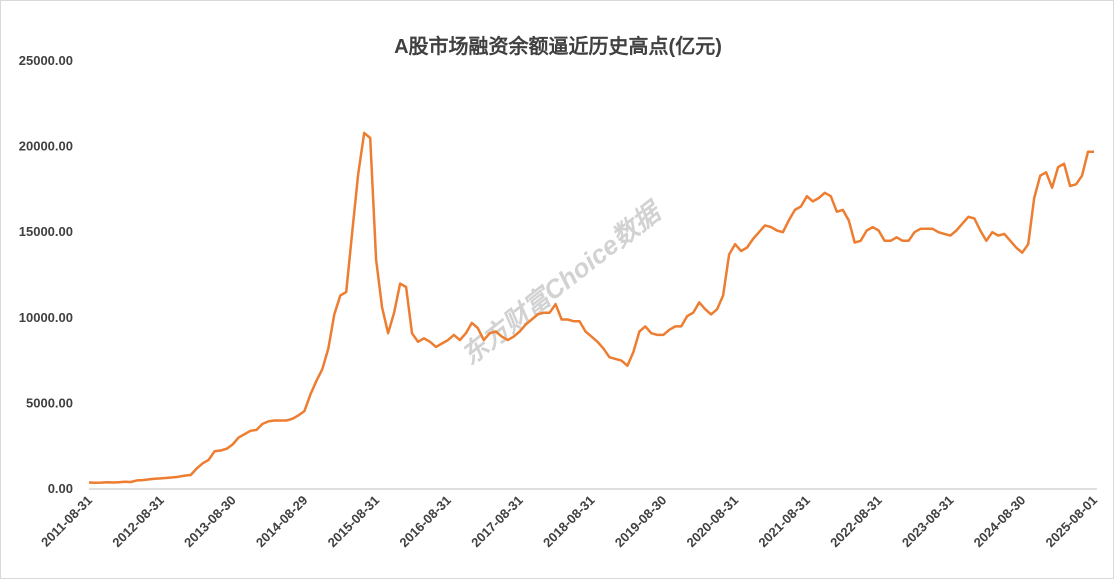 This screenshot has width=1114, height=579. I want to click on y-tick-label: 0.00, so click(60, 488).